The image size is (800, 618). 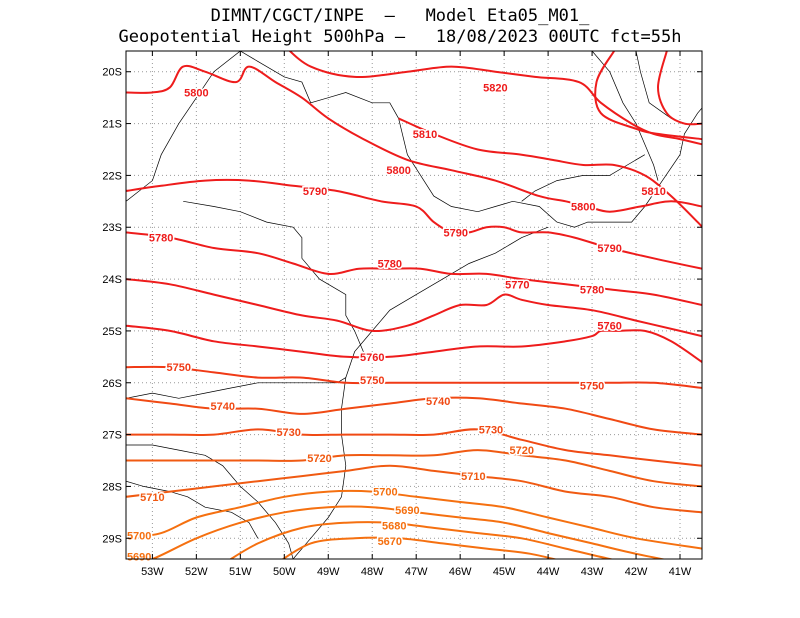 What do you see at coordinates (240, 572) in the screenshot?
I see `x-tick-label: 51W` at bounding box center [240, 572].